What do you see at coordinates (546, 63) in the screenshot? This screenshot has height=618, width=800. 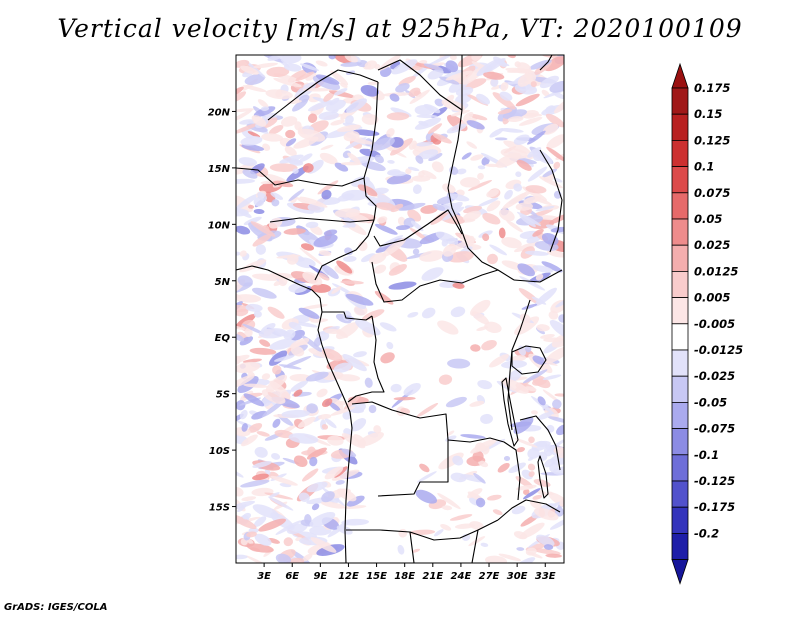 I see `red-sea-coast` at bounding box center [546, 63].